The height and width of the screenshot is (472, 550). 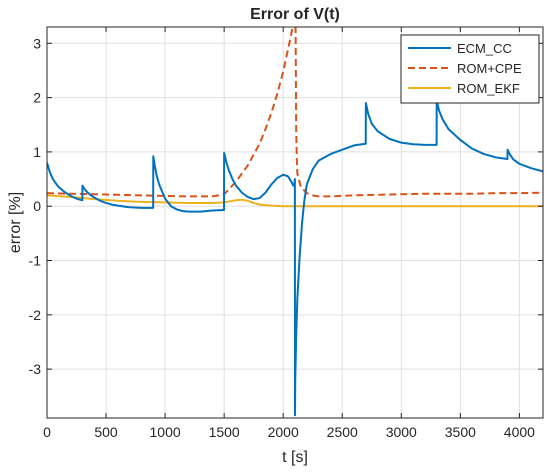 I want to click on x-tick-label: 2000, so click(x=283, y=432).